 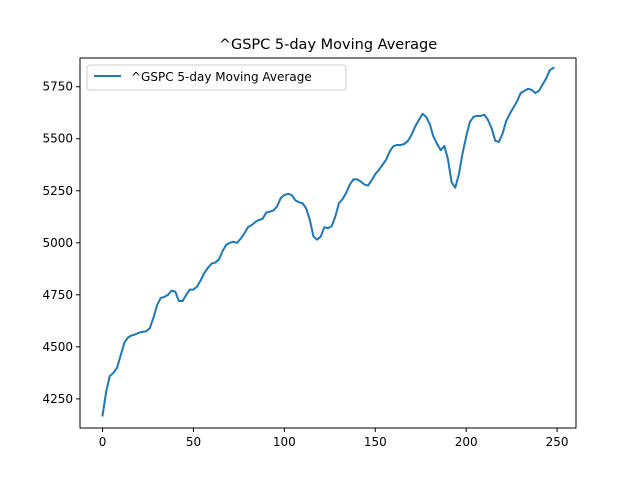 I want to click on x-tick-label: 200, so click(x=466, y=442).